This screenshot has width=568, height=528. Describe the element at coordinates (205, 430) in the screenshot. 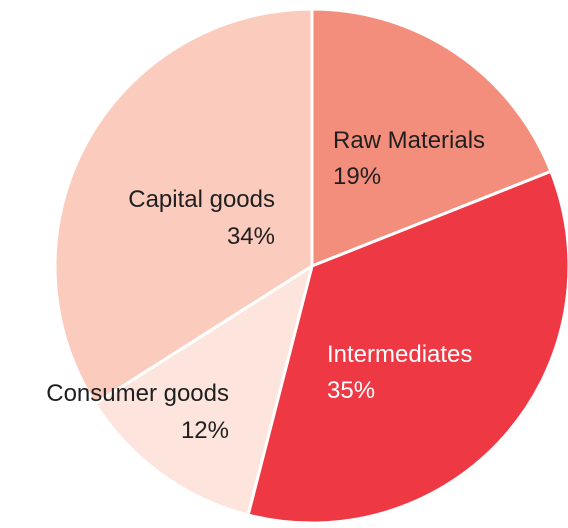

I see `slice-value-consumer-goods: 12%` at that location.